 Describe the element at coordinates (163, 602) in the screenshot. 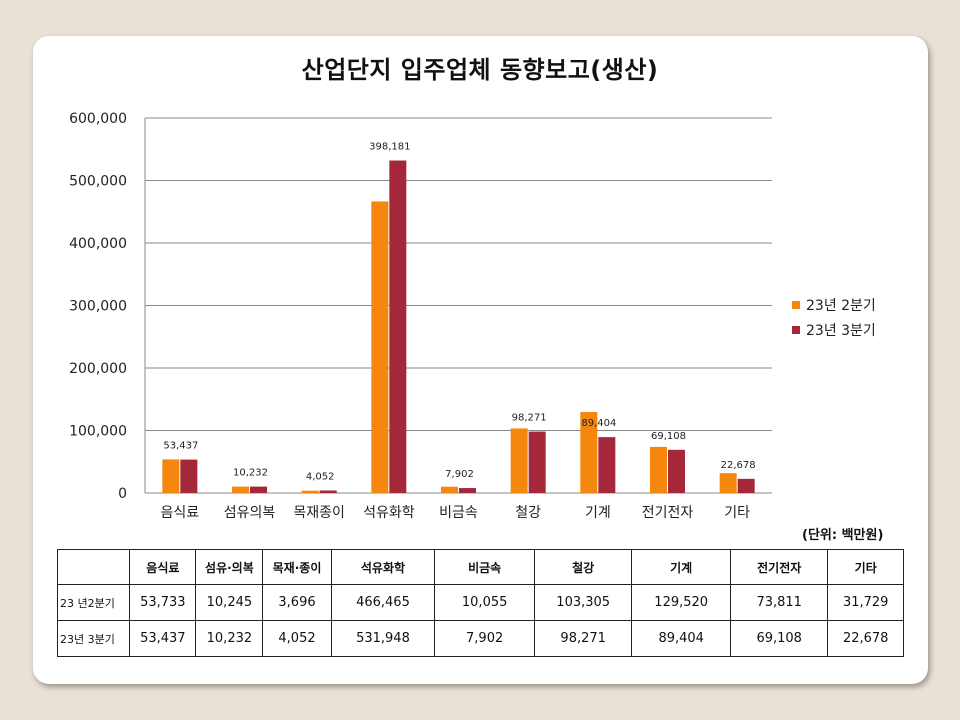

I see `table-cell: 53,733` at that location.